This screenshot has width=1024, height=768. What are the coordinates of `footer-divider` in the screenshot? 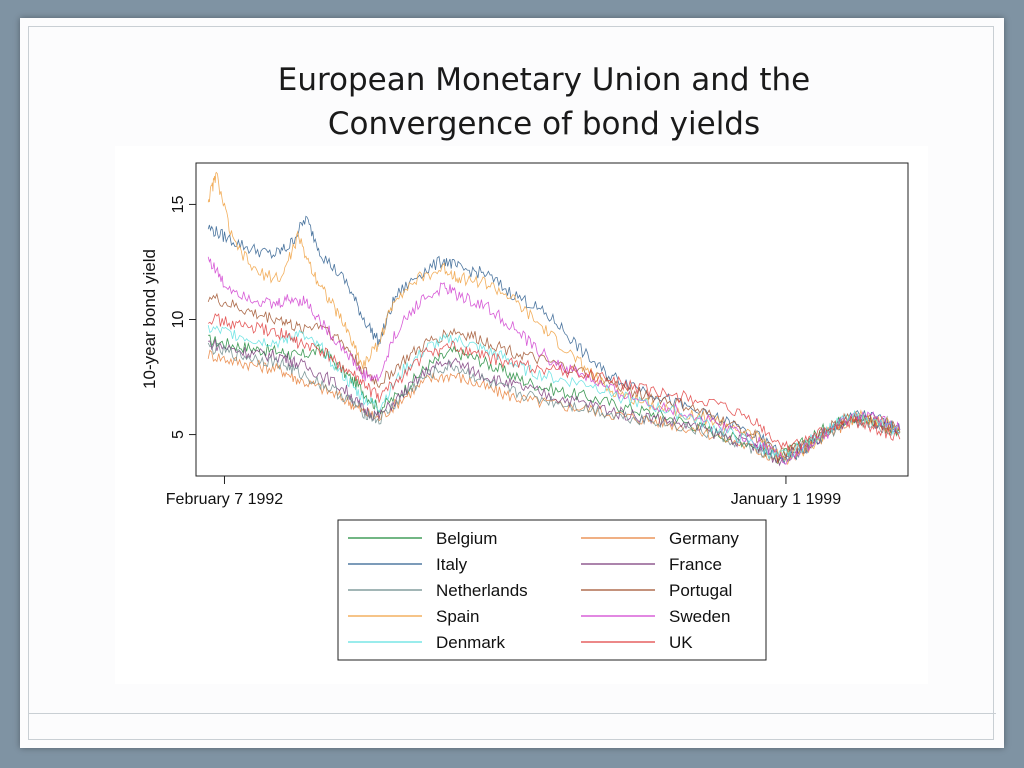 It's located at (512, 713).